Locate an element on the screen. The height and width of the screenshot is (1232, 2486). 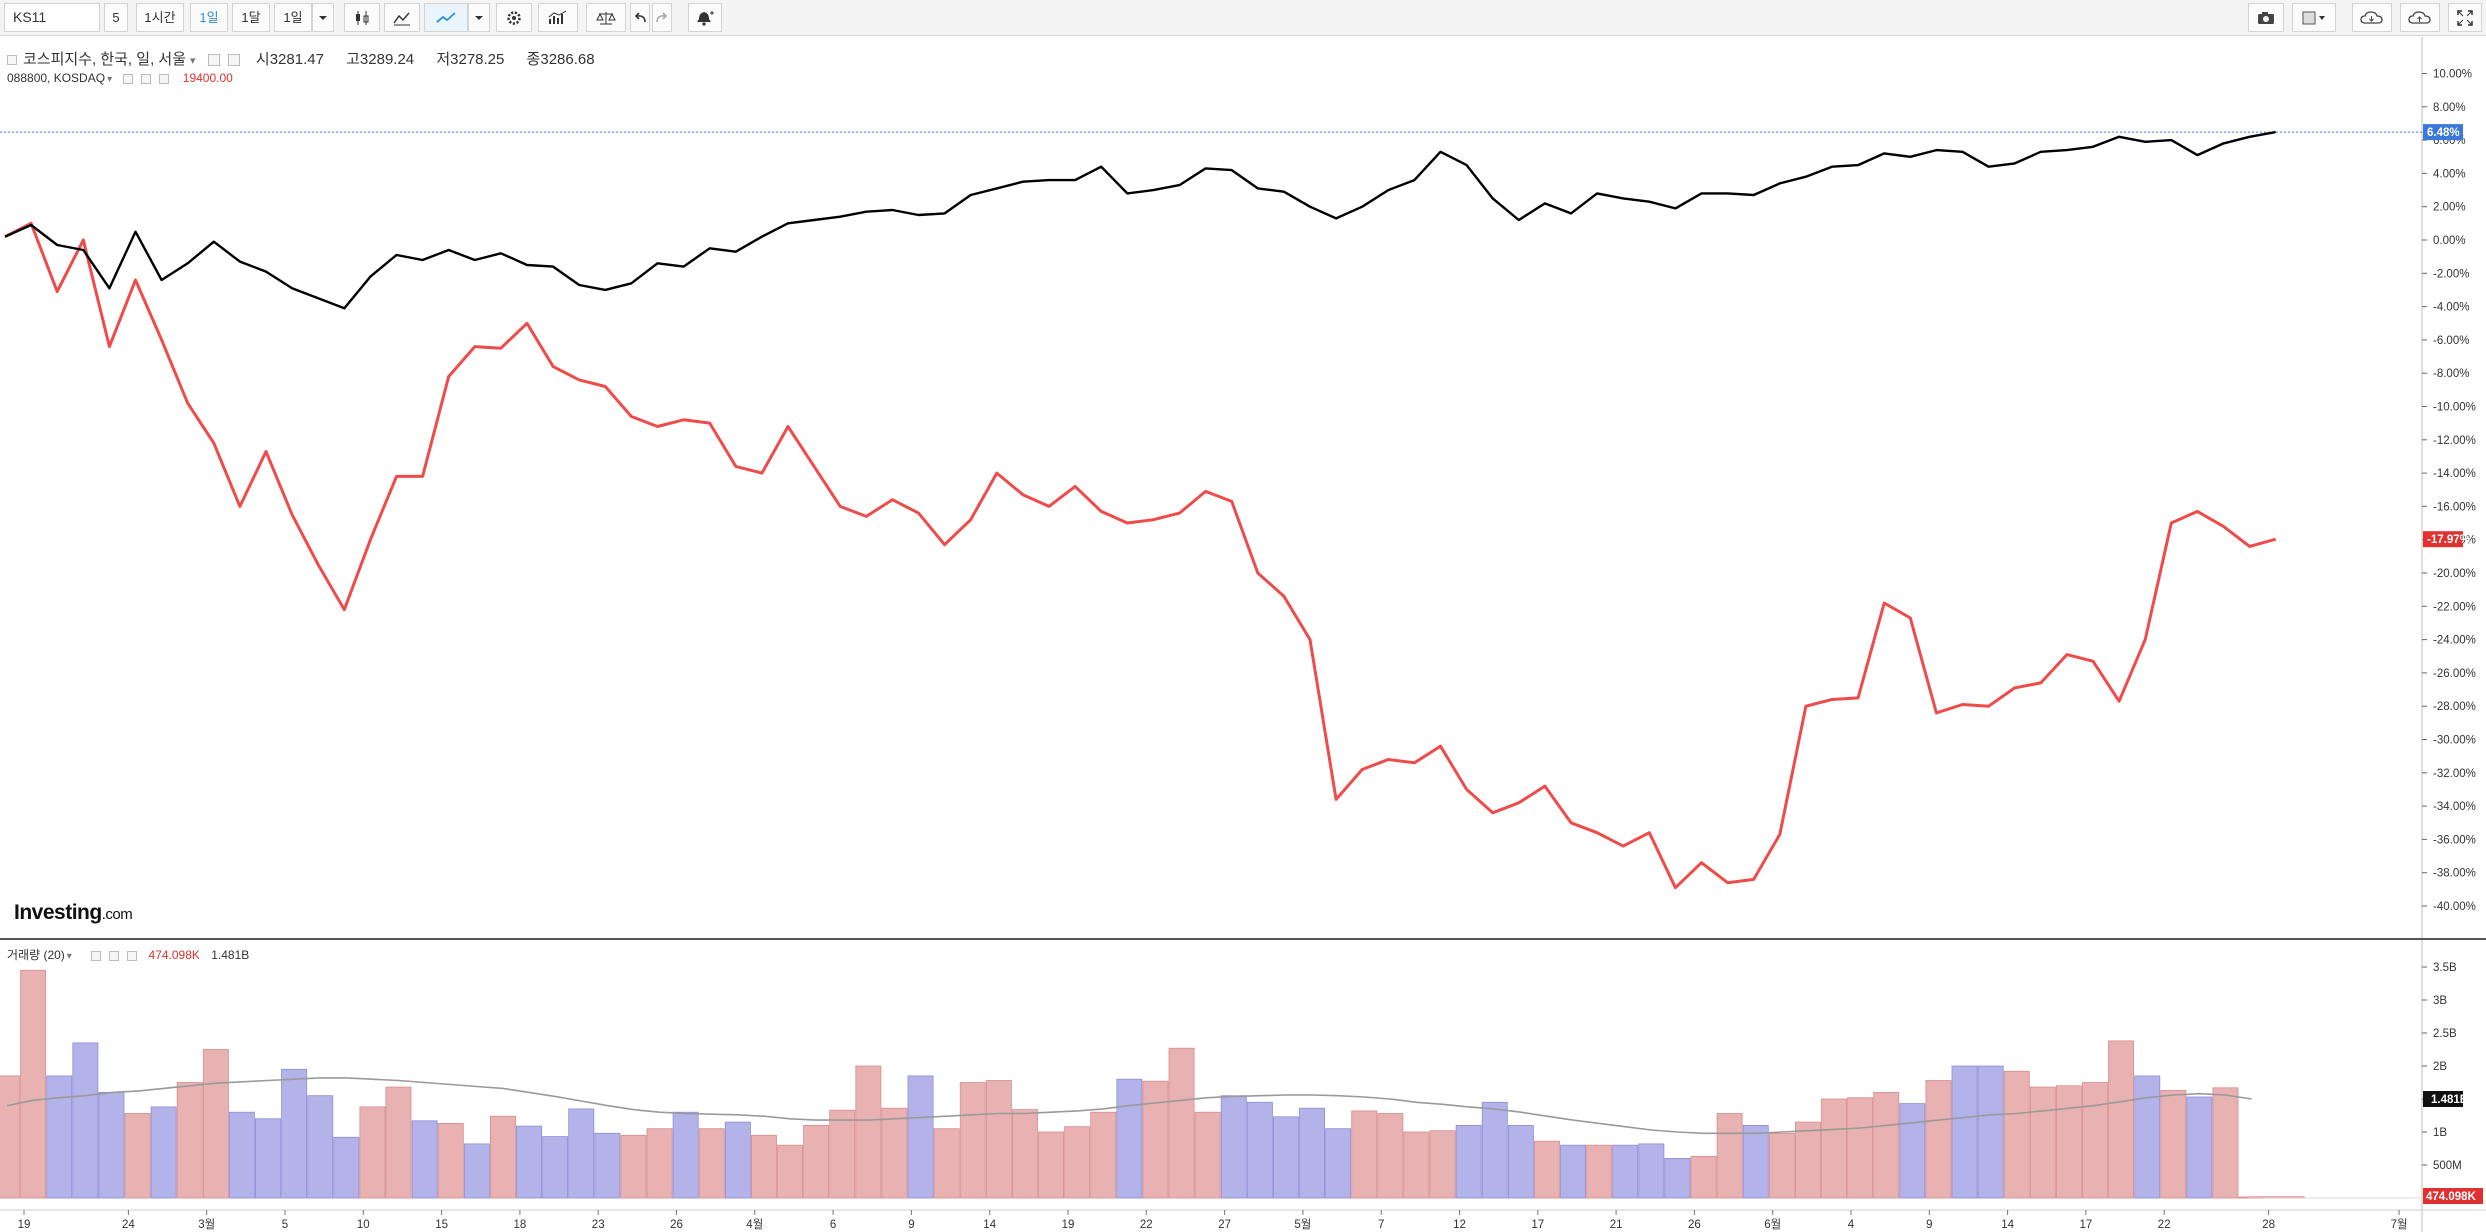
y-tick-label: -22.00% is located at coordinates (2454, 607).